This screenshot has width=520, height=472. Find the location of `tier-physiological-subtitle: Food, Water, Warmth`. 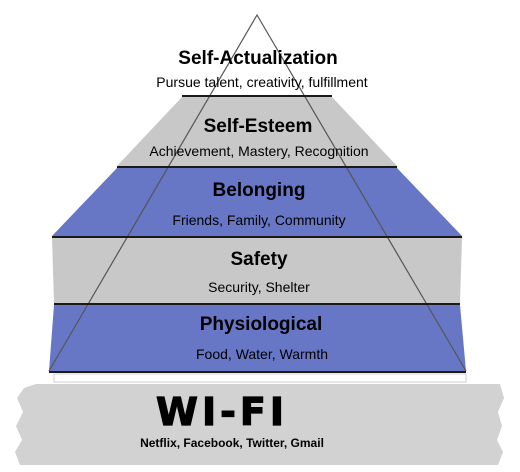

tier-physiological-subtitle: Food, Water, Warmth is located at coordinates (262, 354).